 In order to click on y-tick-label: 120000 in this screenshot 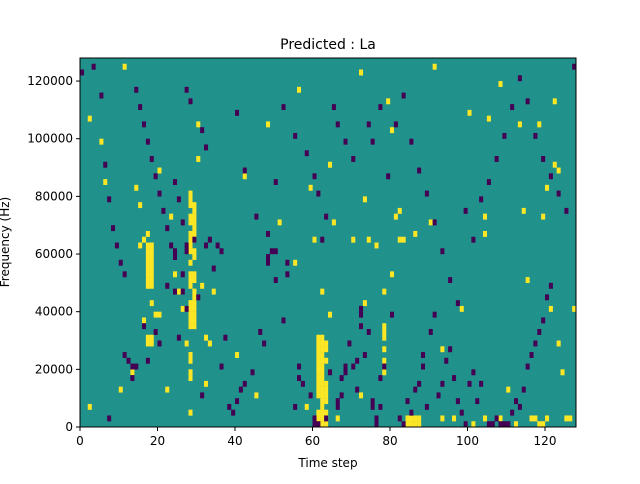, I will do `click(50, 81)`.